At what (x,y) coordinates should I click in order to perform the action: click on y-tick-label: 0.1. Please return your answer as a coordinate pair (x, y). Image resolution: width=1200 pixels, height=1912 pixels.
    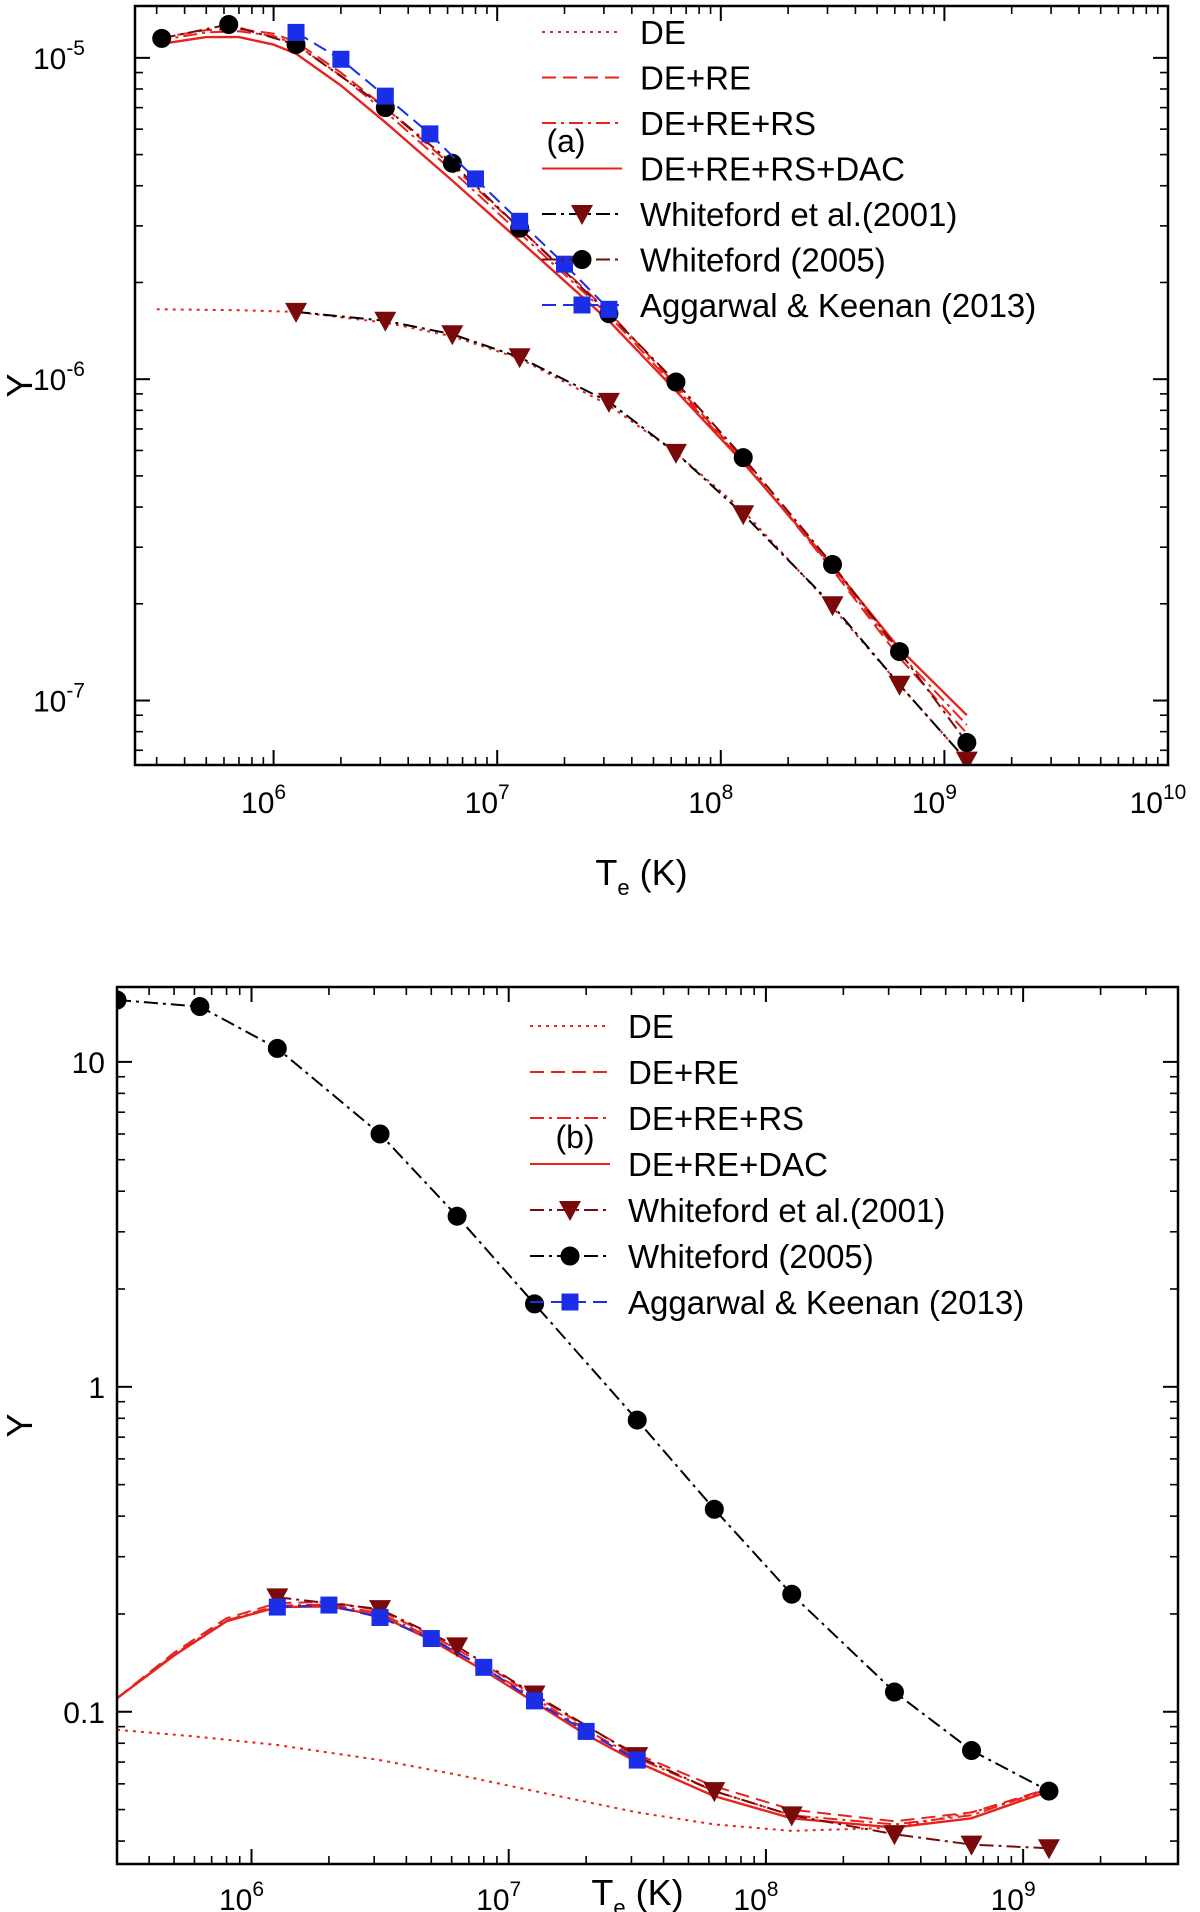
    Looking at the image, I should click on (84, 1713).